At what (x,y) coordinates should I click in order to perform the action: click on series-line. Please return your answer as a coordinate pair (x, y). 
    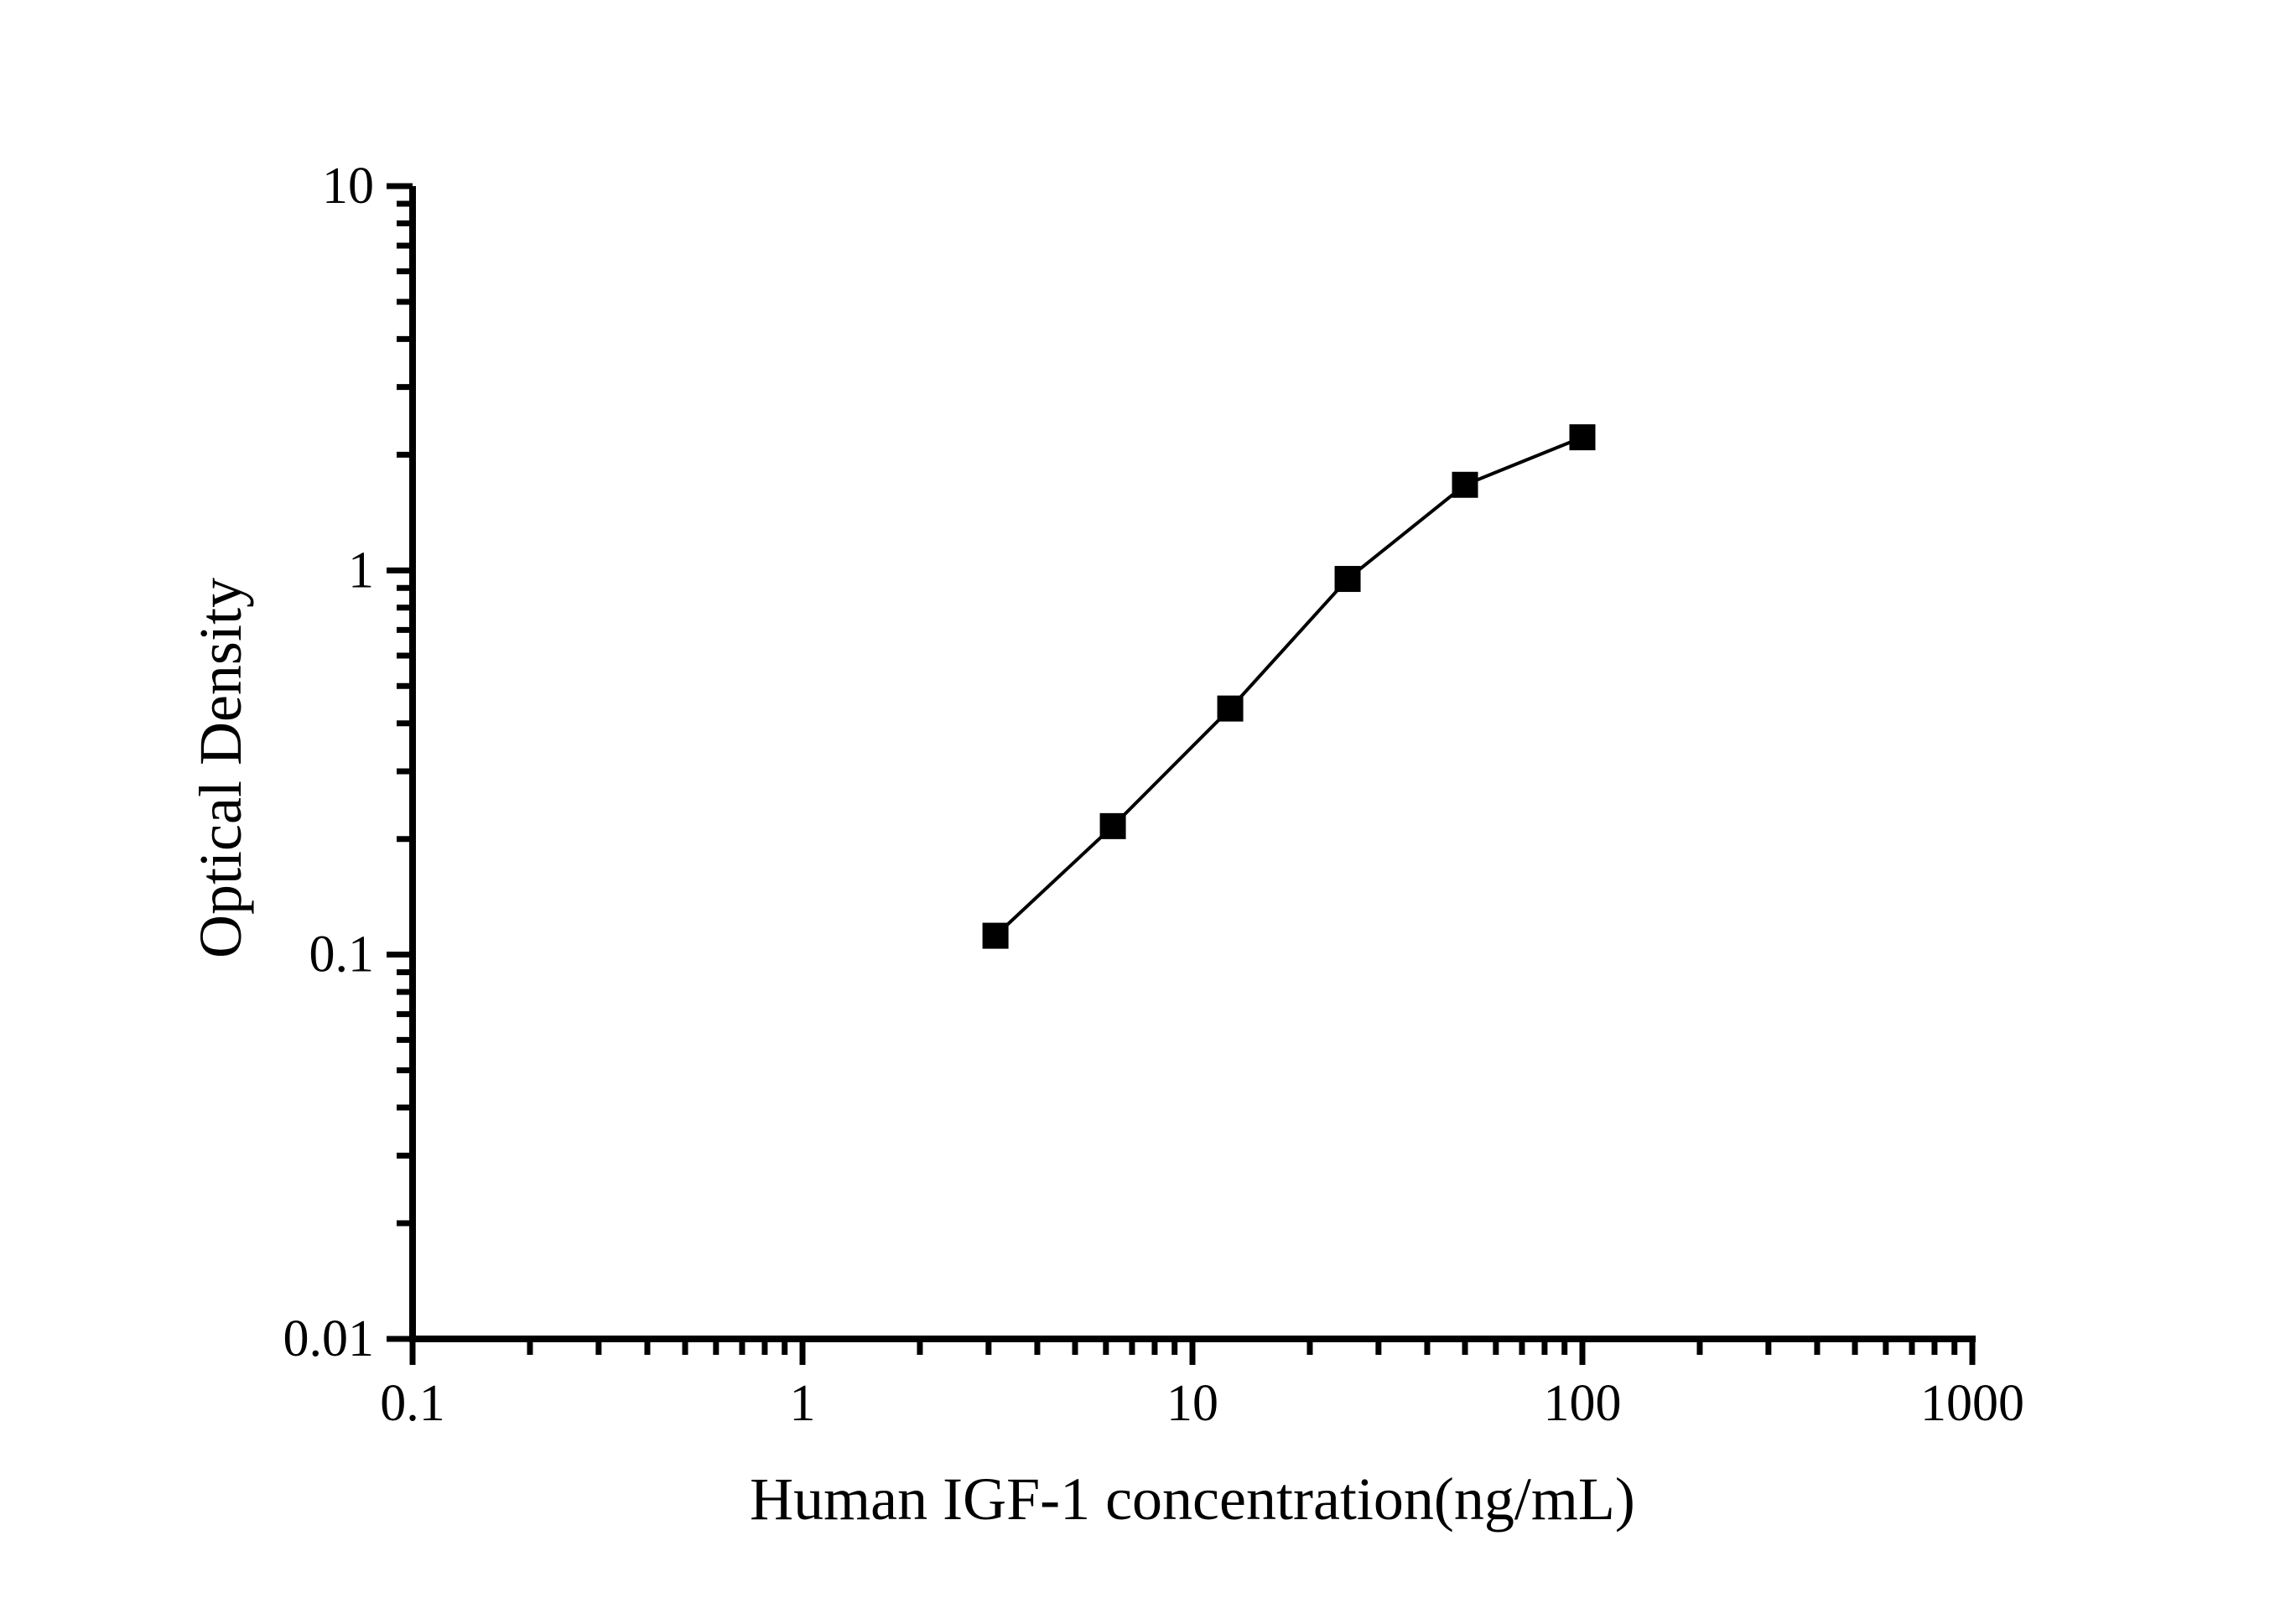
    Looking at the image, I should click on (1288, 686).